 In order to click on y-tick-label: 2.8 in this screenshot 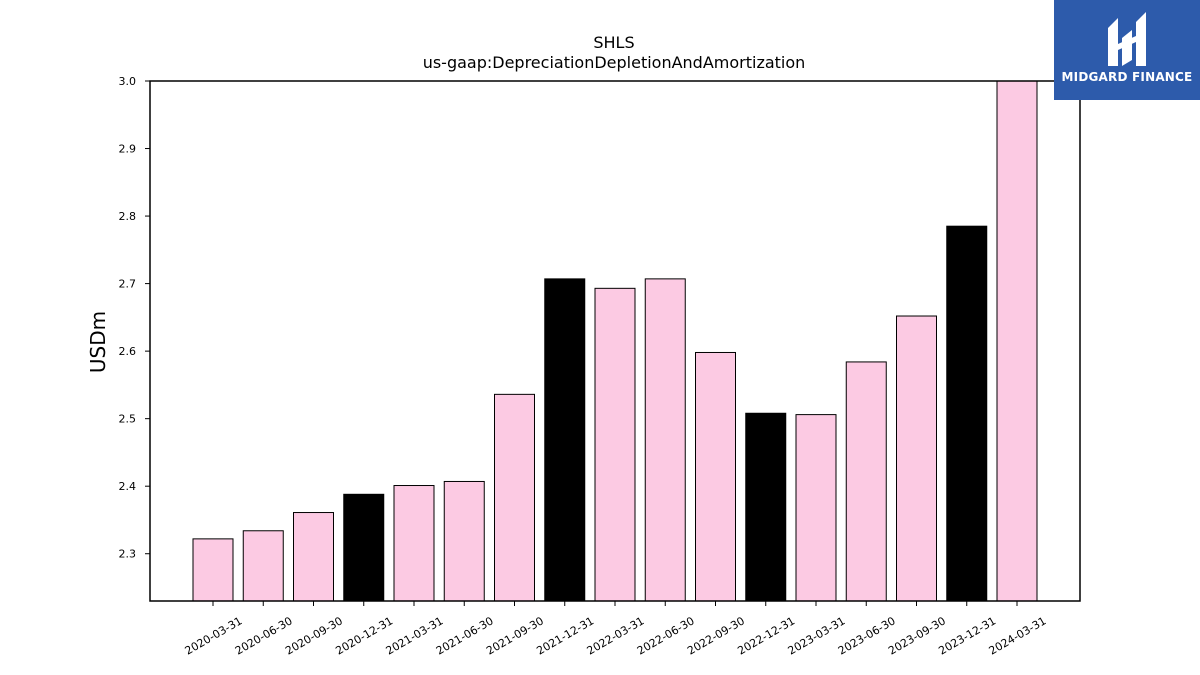, I will do `click(128, 216)`.